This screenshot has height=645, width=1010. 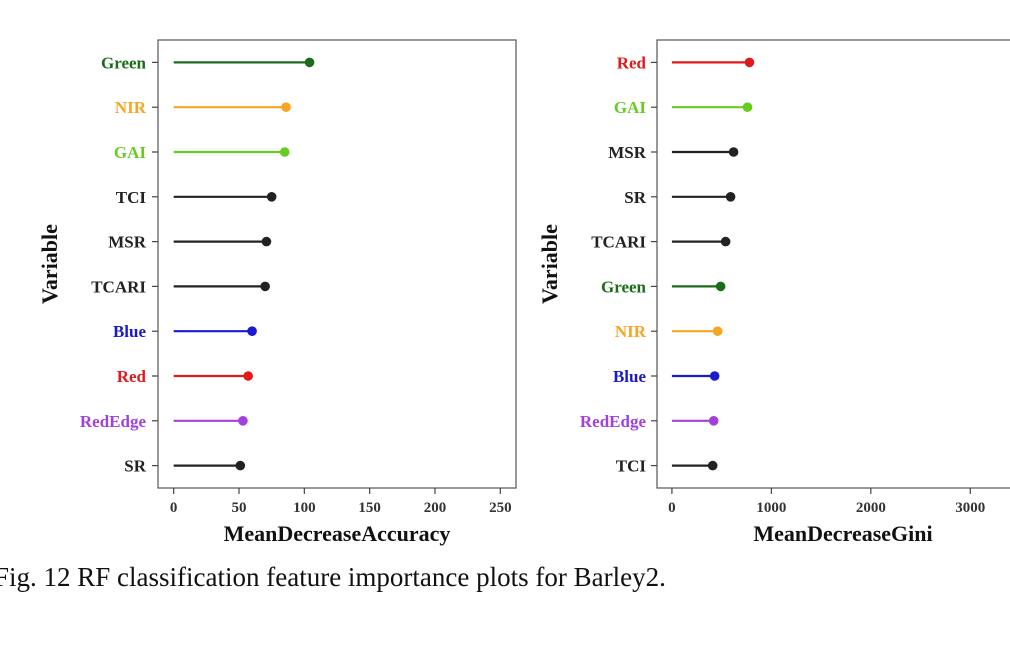 What do you see at coordinates (239, 508) in the screenshot?
I see `x-tick-label: 50` at bounding box center [239, 508].